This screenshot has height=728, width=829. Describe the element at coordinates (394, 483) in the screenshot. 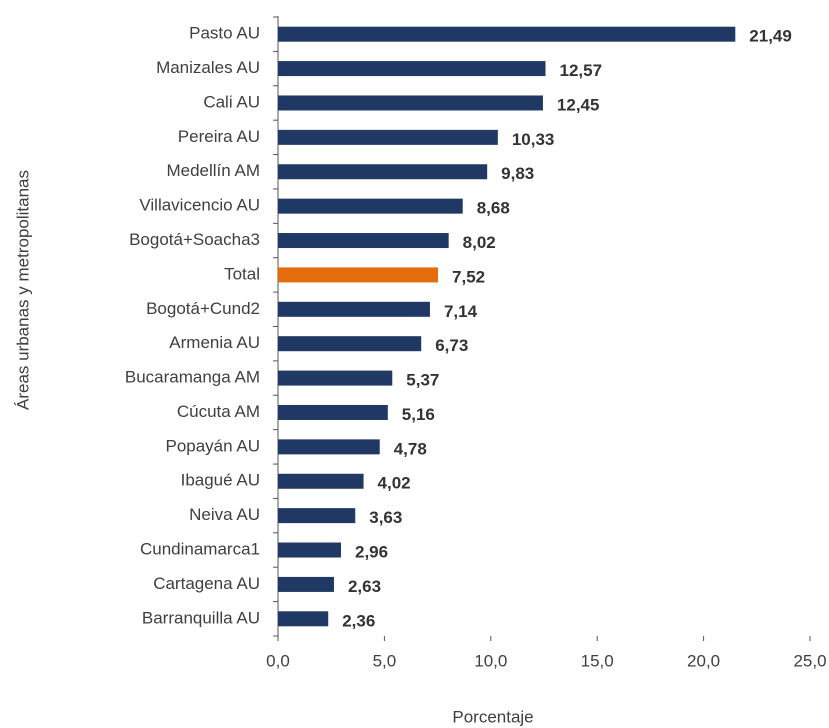

I see `value-label: 4,02` at that location.